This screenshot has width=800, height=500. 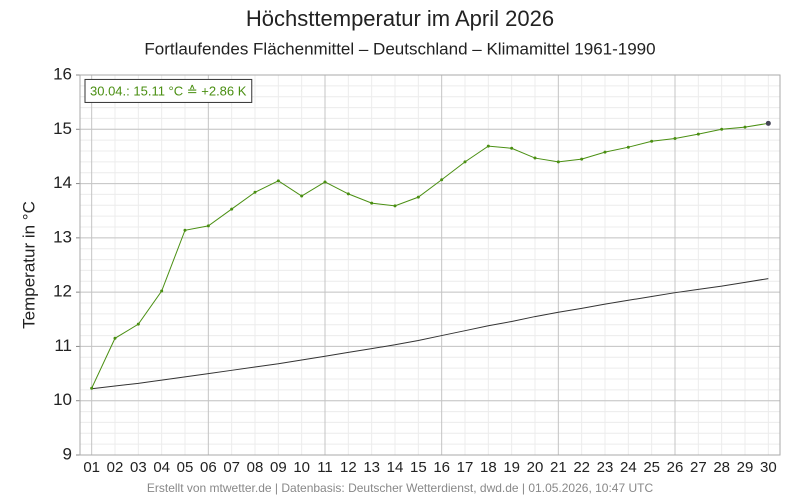 What do you see at coordinates (511, 467) in the screenshot?
I see `x-tick-label: 19` at bounding box center [511, 467].